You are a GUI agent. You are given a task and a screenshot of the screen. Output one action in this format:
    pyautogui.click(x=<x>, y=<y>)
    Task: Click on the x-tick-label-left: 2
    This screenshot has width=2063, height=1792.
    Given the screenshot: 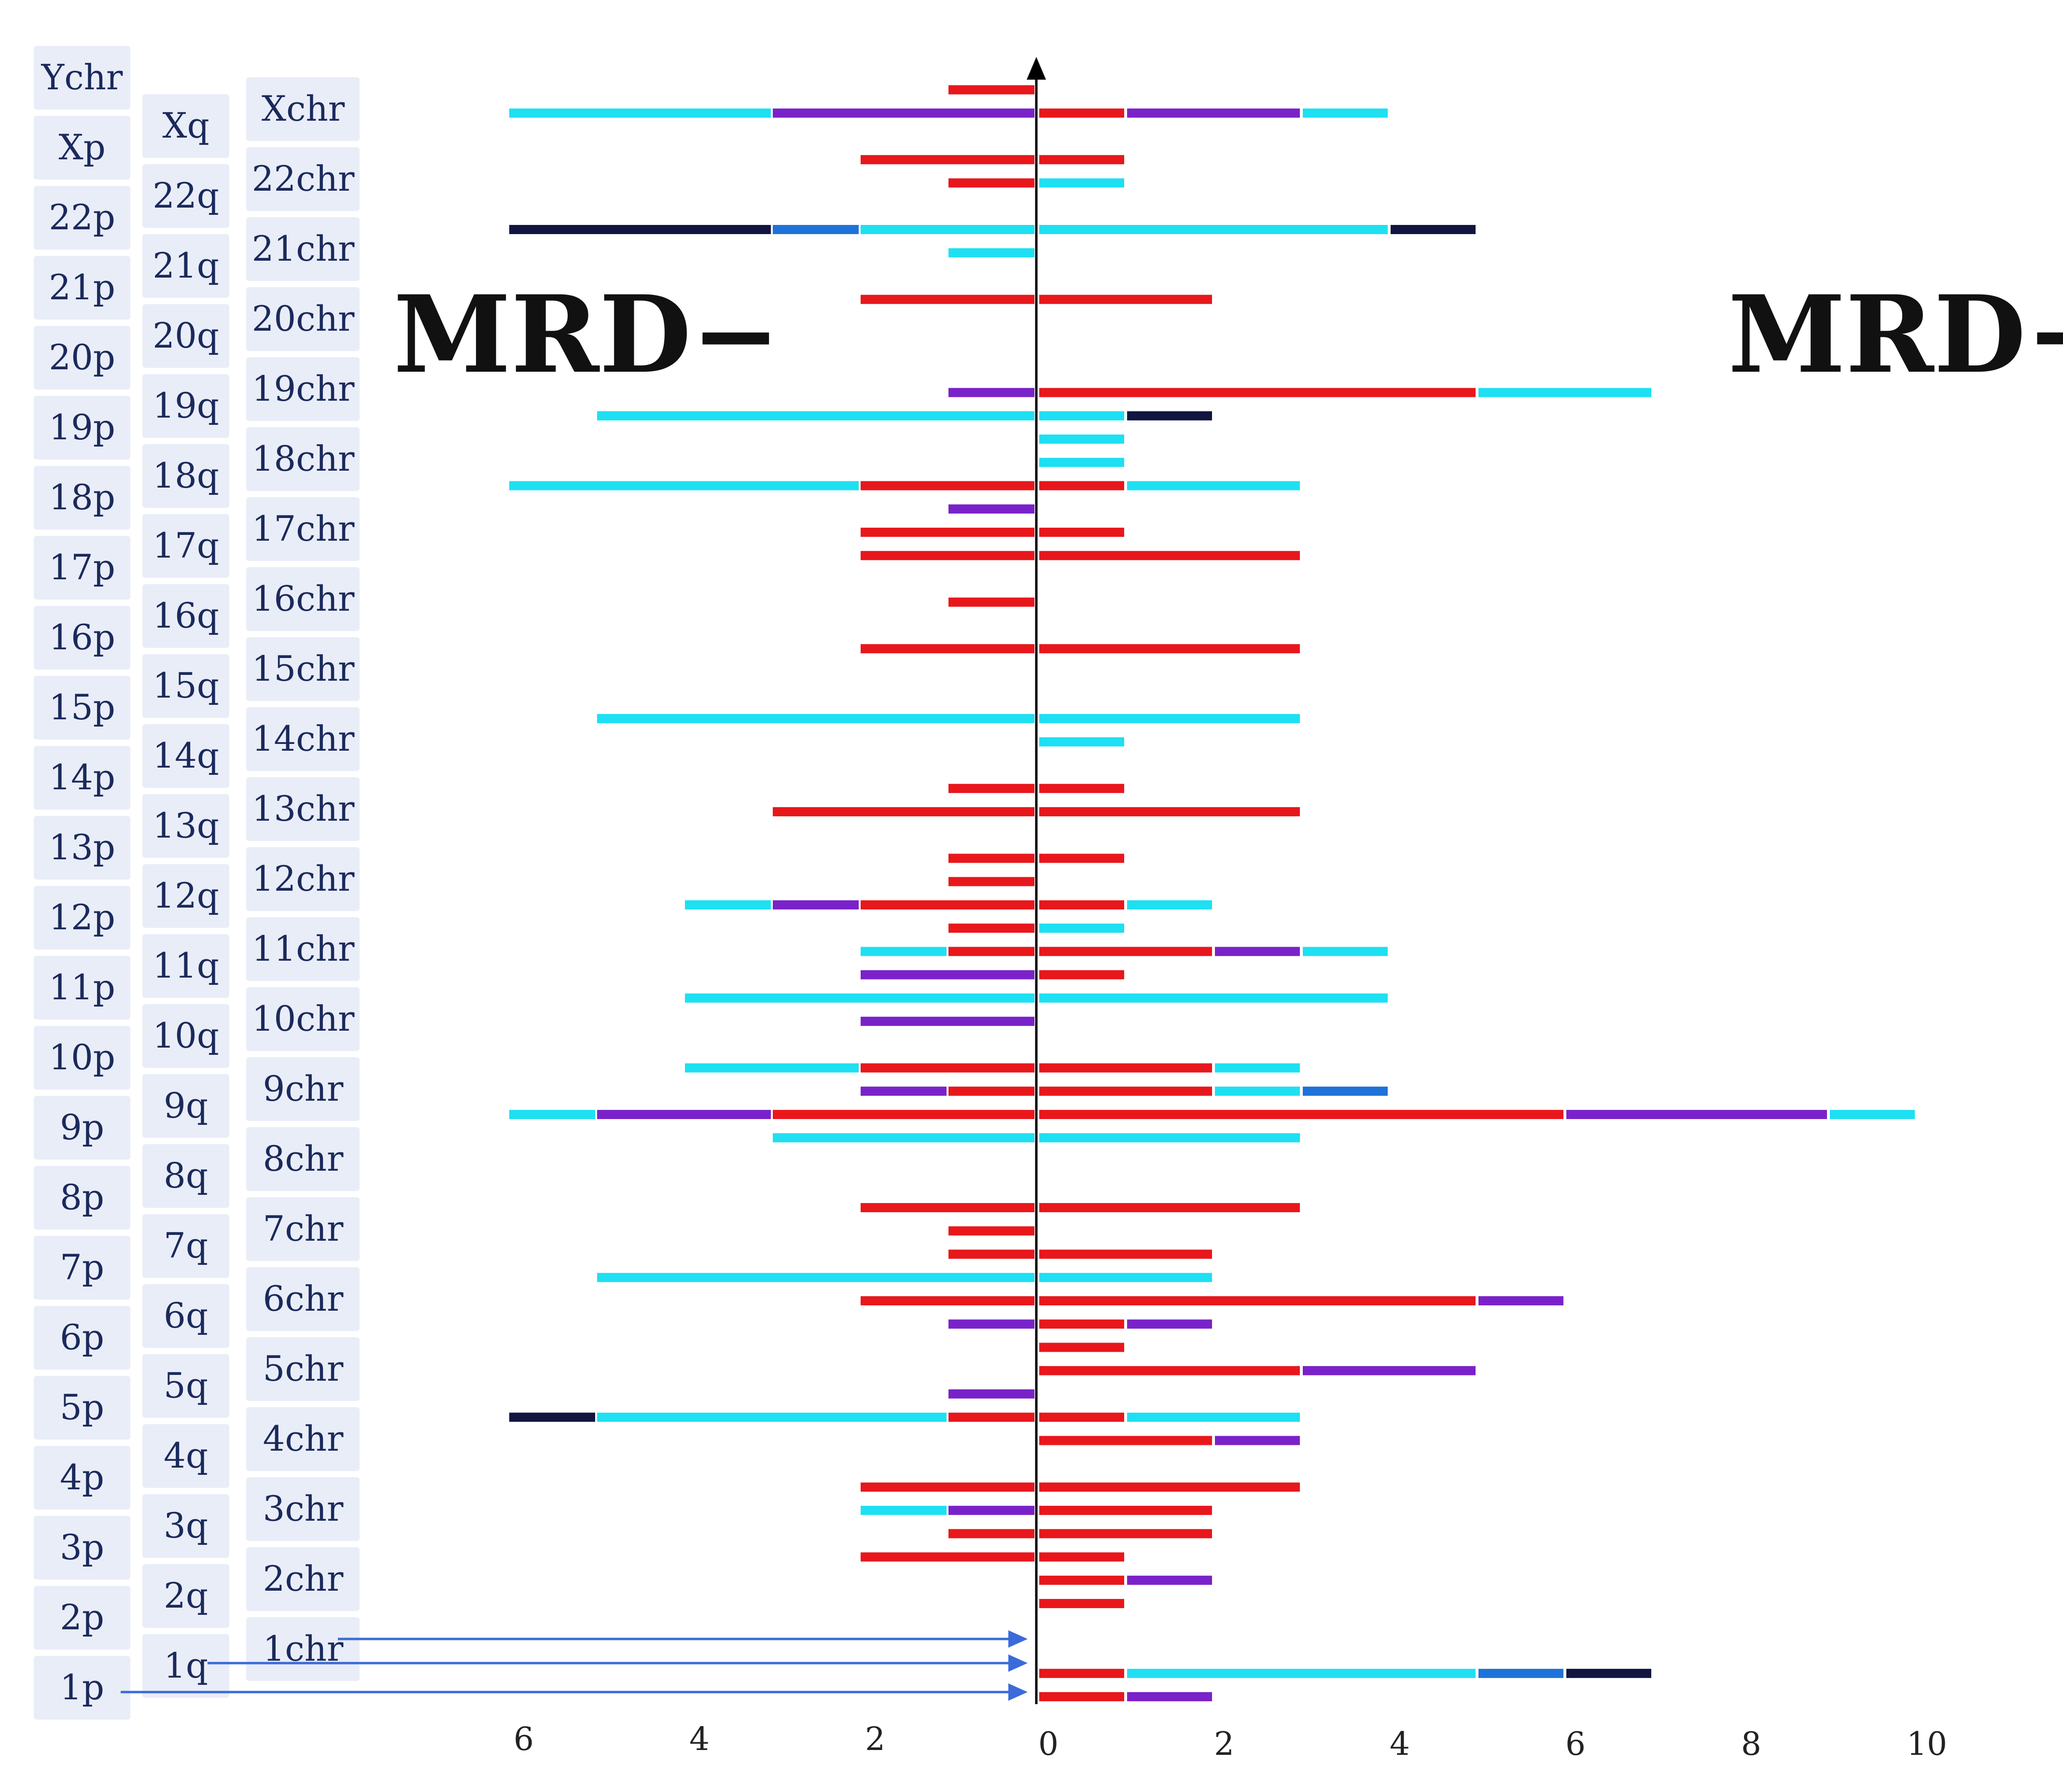 What is the action you would take?
    pyautogui.click(x=875, y=1740)
    